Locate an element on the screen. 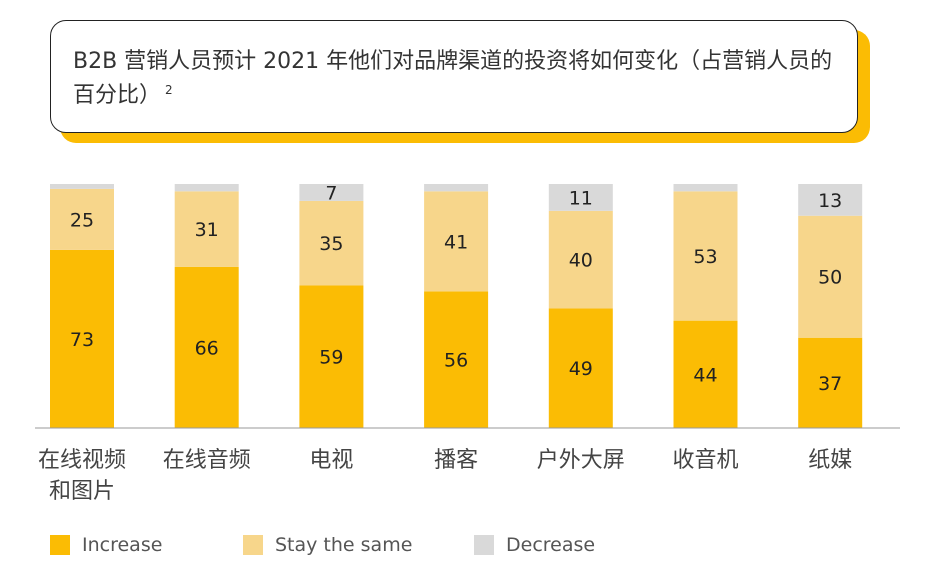 This screenshot has width=934, height=576. data-label: 37 is located at coordinates (830, 384).